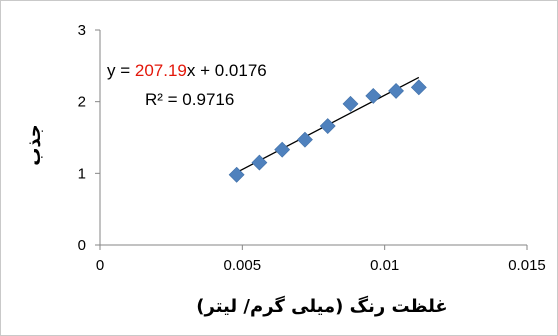 Image resolution: width=558 pixels, height=336 pixels. I want to click on y-tick-label: 3, so click(82, 30).